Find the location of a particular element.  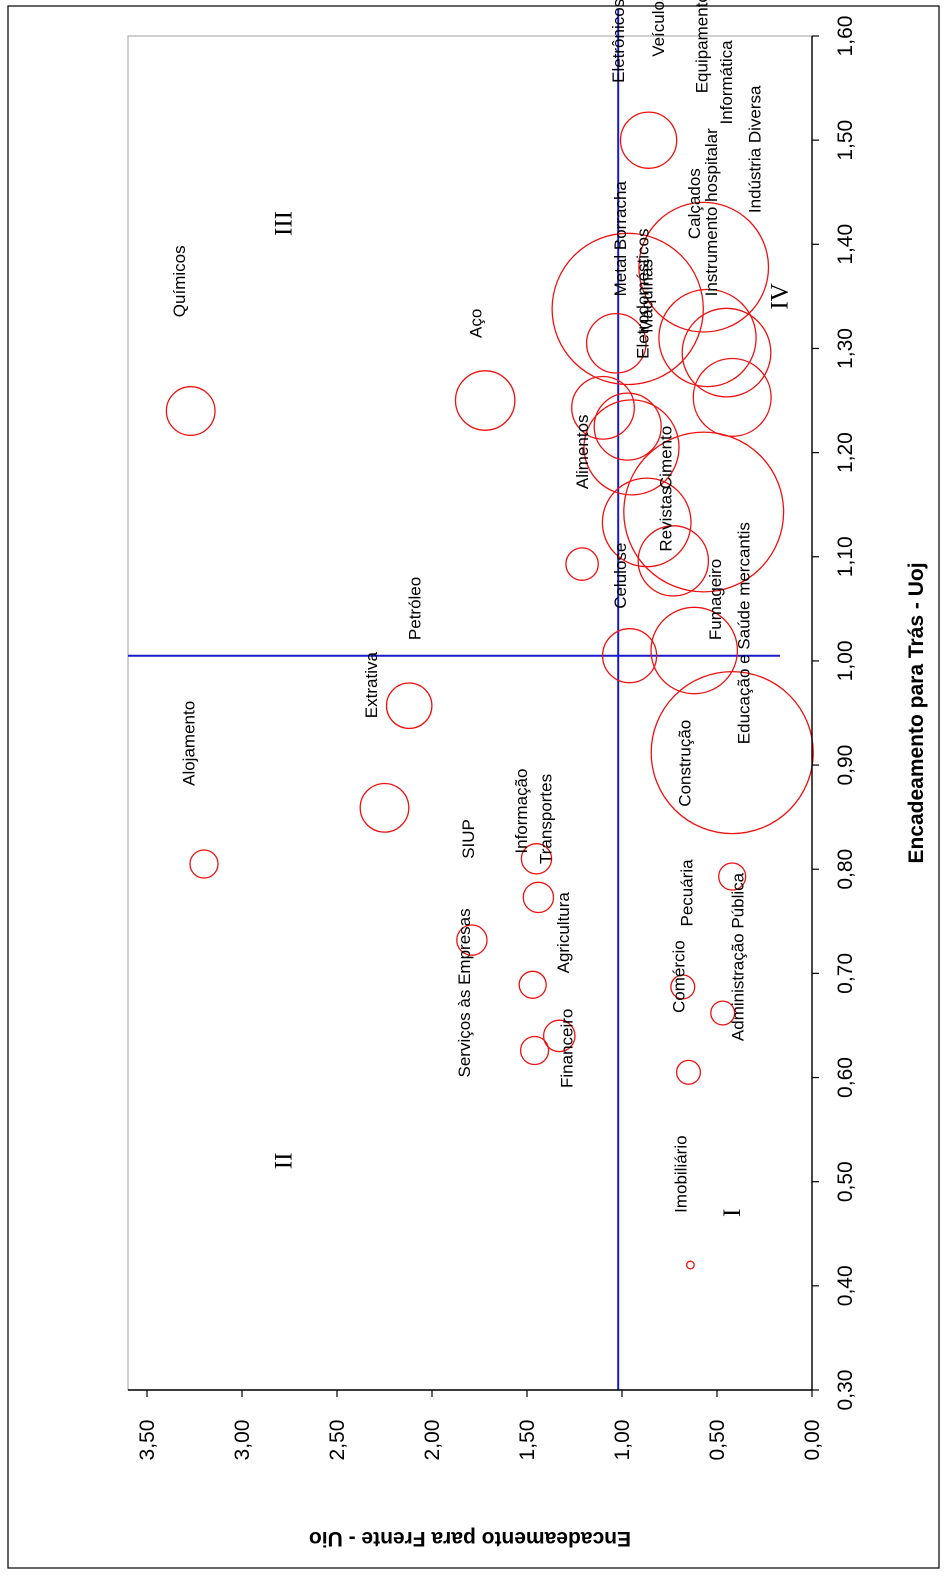

label-petroleo: Petróleo is located at coordinates (415, 608).